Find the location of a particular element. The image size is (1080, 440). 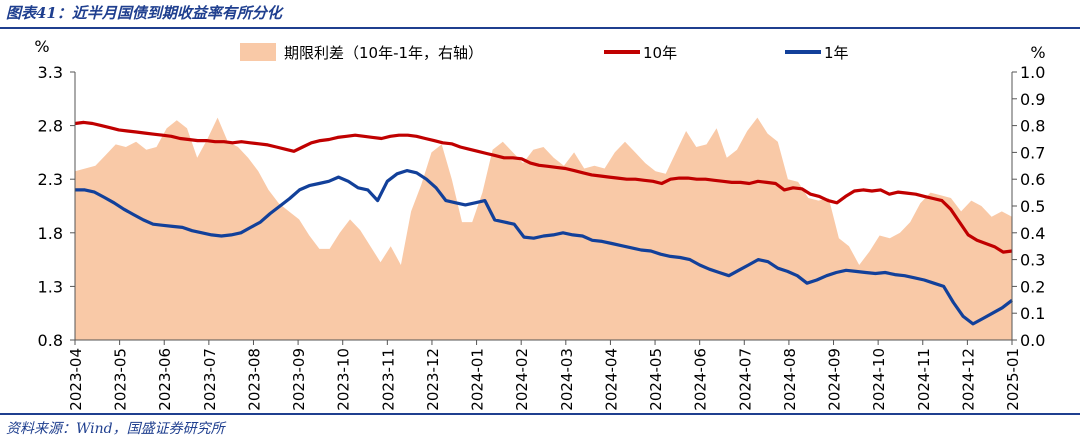

x-tick-label: 2024-12 is located at coordinates (968, 379).